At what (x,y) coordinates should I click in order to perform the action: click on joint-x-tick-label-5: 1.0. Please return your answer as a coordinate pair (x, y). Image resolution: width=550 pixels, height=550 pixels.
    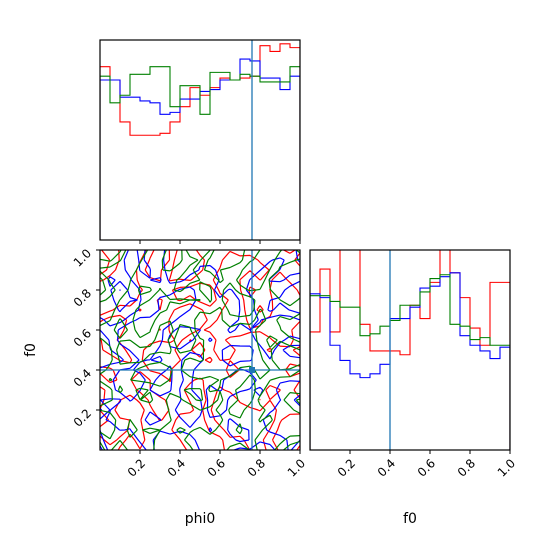
    Looking at the image, I should click on (296, 467).